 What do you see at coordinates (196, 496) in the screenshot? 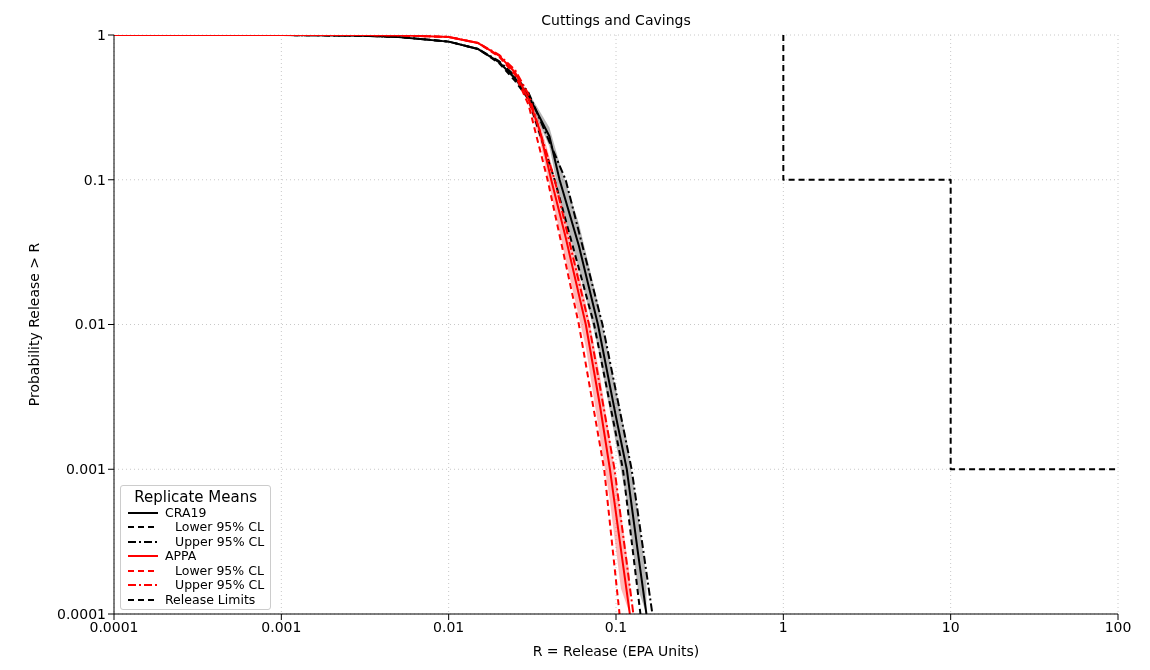
I see `legend-title: Replicate Means` at bounding box center [196, 496].